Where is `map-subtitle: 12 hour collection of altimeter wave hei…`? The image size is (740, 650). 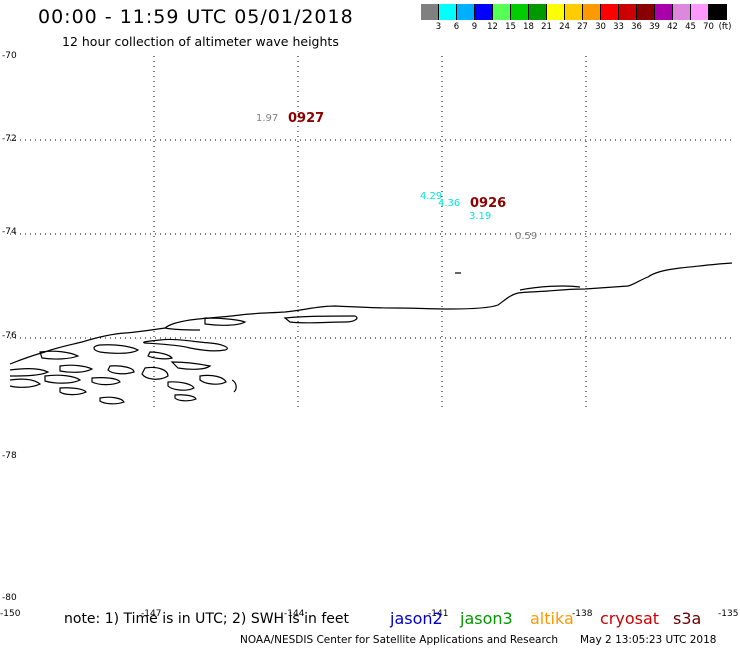 map-subtitle: 12 hour collection of altimeter wave hei… is located at coordinates (200, 41).